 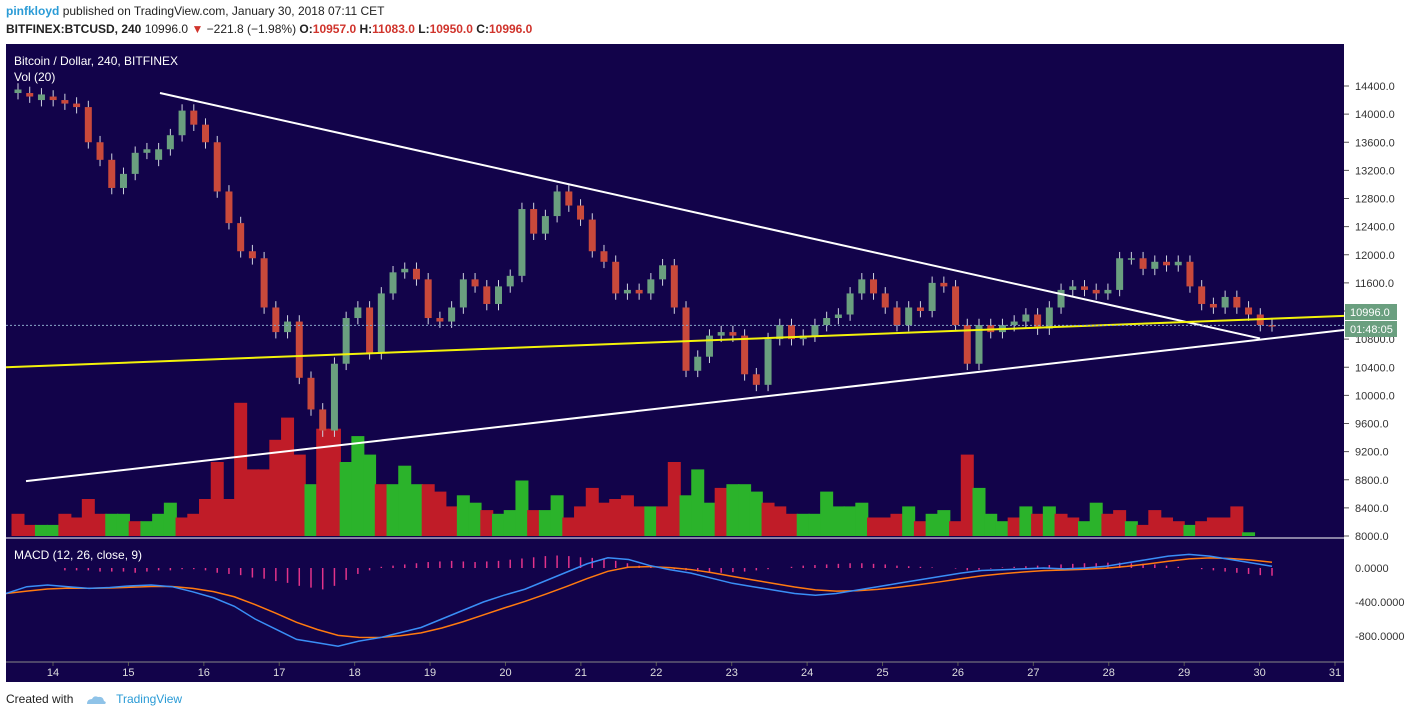 What do you see at coordinates (149, 699) in the screenshot?
I see `tradingview-link: TradingView` at bounding box center [149, 699].